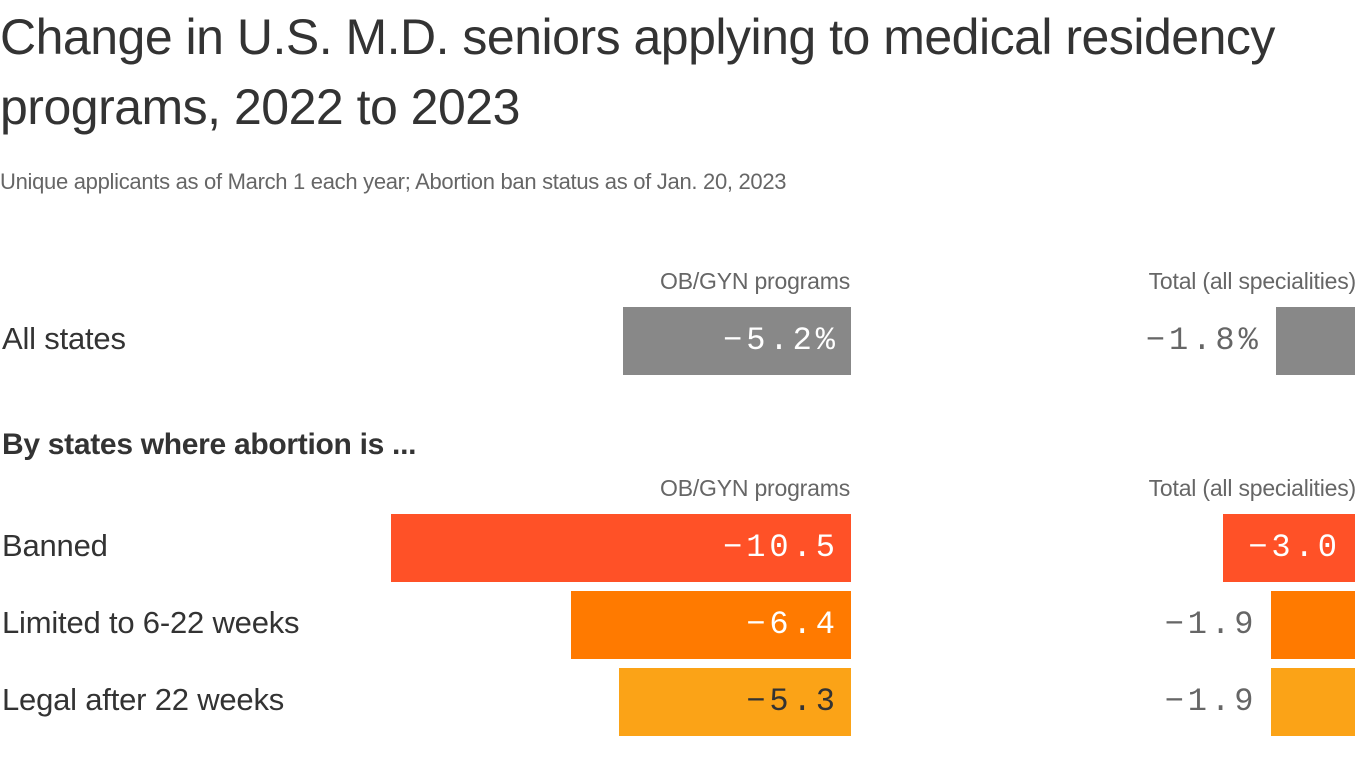 The image size is (1366, 768). I want to click on value-label-obgyn-banned: −10.5, so click(780, 547).